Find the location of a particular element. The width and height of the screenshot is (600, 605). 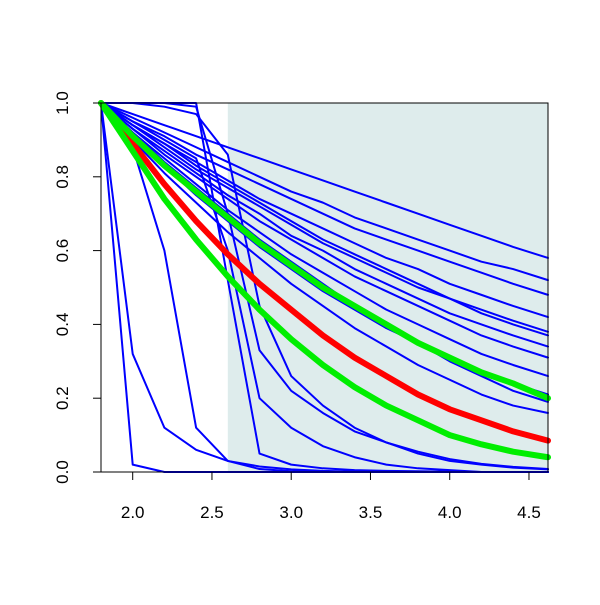

y-tick-label-3: 0.6 is located at coordinates (62, 251).